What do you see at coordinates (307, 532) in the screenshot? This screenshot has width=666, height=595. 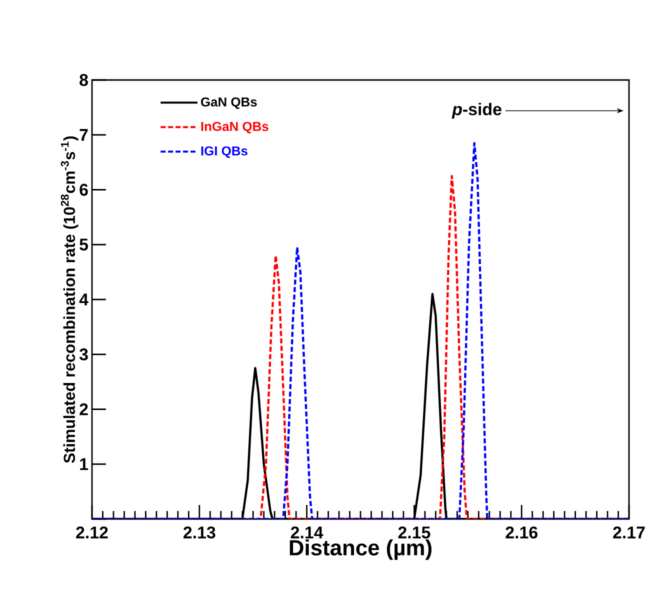 I see `x-tick-label: 2.14` at bounding box center [307, 532].